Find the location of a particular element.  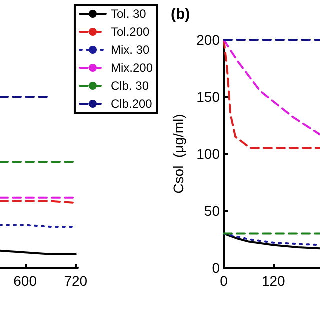

legend-label: Mix. 30 is located at coordinates (130, 50).